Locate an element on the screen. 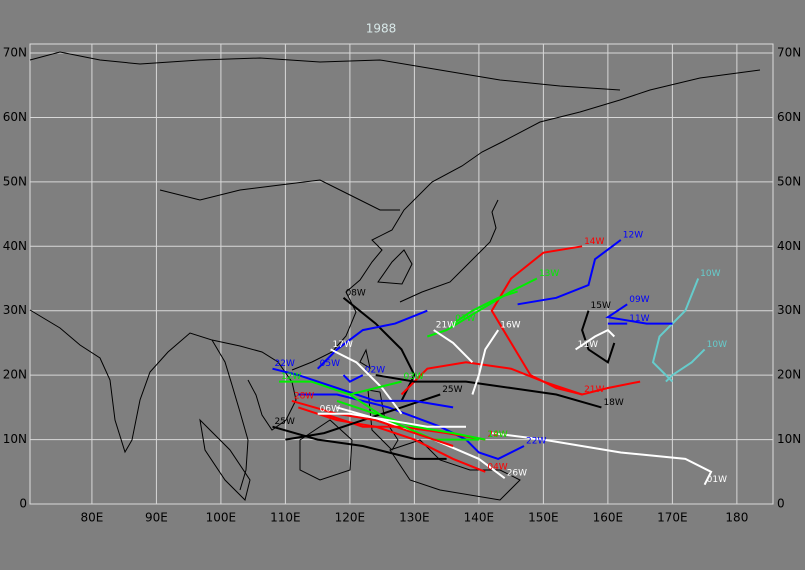 This screenshot has height=570, width=805. storm-label: 17W is located at coordinates (343, 345).